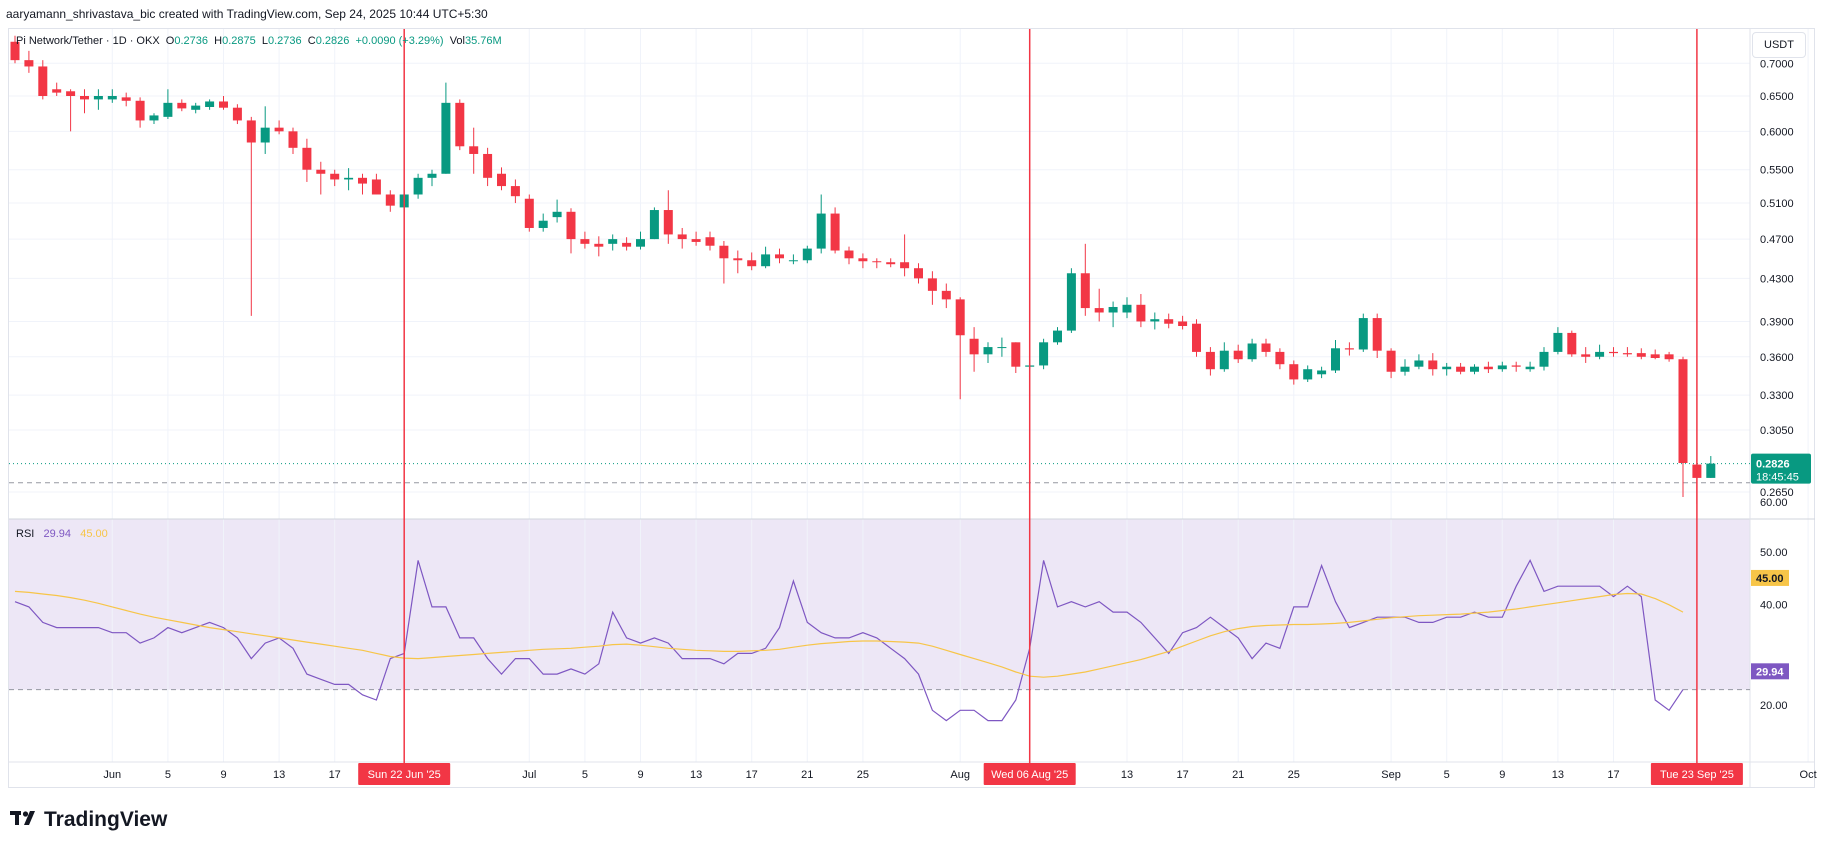  Describe the element at coordinates (960, 775) in the screenshot. I see `time-tick-label: Aug` at that location.